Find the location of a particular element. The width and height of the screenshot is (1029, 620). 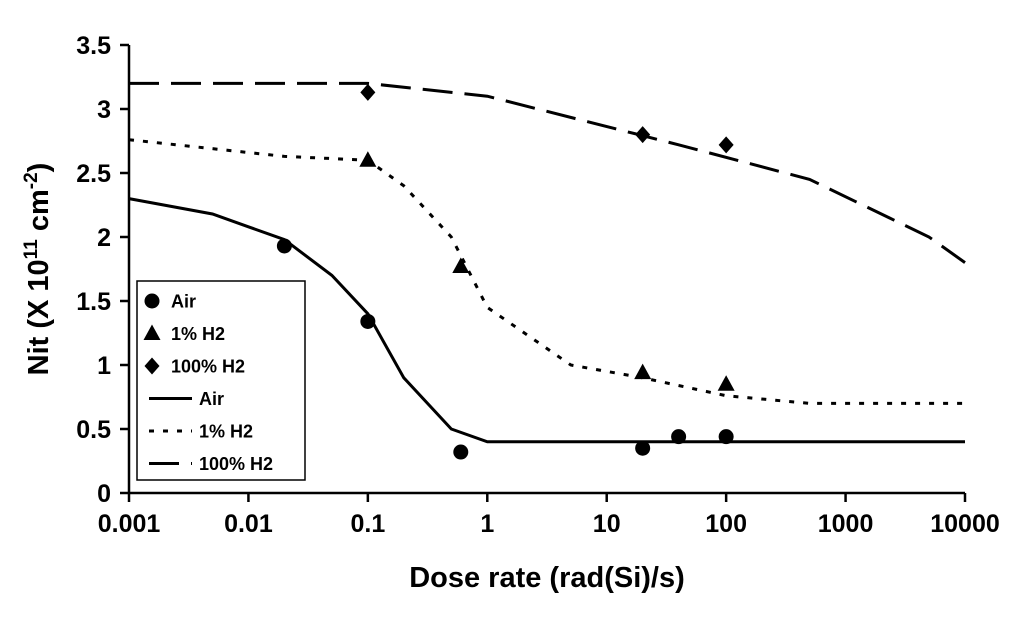

y-tick-label: 3 is located at coordinates (104, 110).